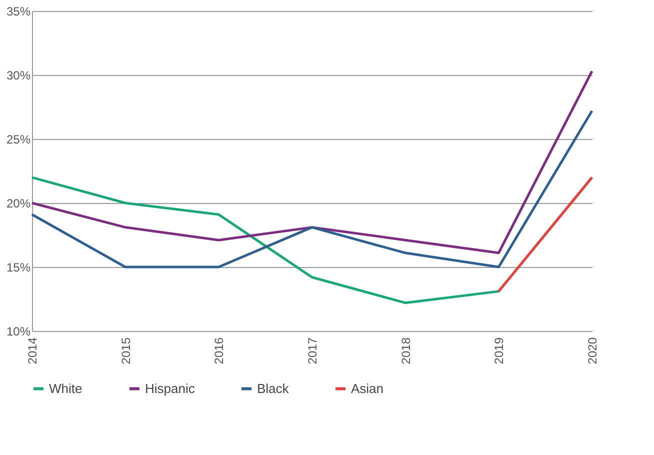 The width and height of the screenshot is (654, 455). What do you see at coordinates (33, 350) in the screenshot?
I see `x-tick-label: 2014` at bounding box center [33, 350].